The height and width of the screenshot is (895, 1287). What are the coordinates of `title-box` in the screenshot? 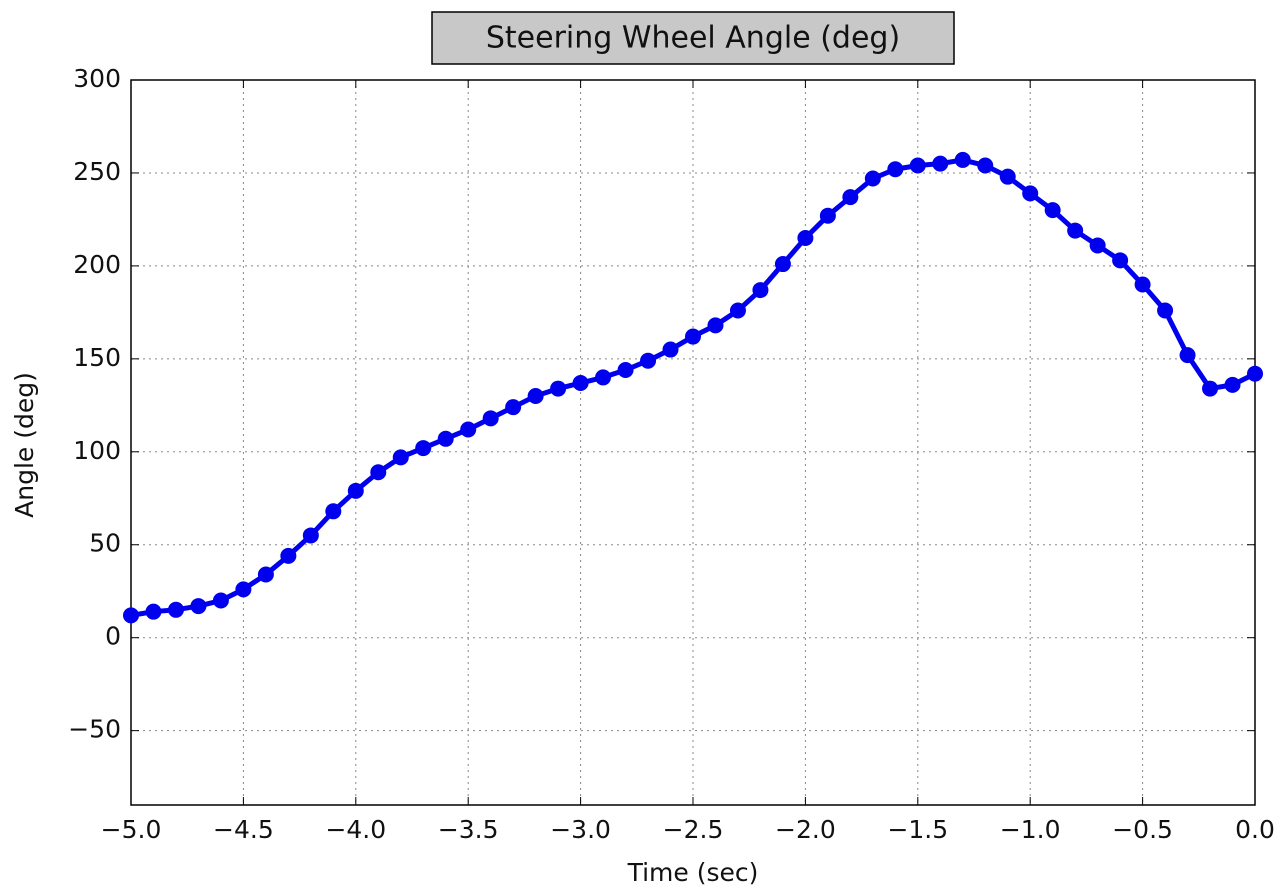 It's located at (693, 38).